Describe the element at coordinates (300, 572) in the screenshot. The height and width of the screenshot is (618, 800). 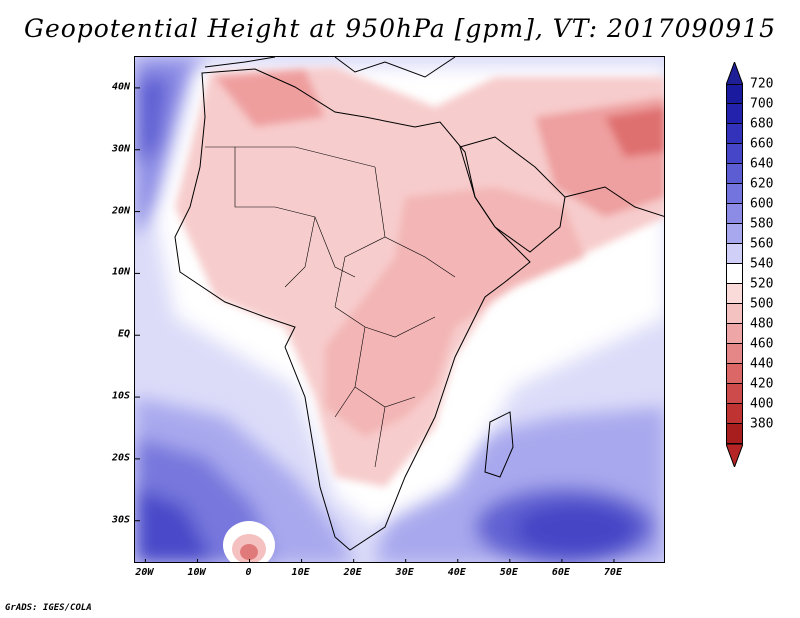
I see `lon-label: 10E` at that location.